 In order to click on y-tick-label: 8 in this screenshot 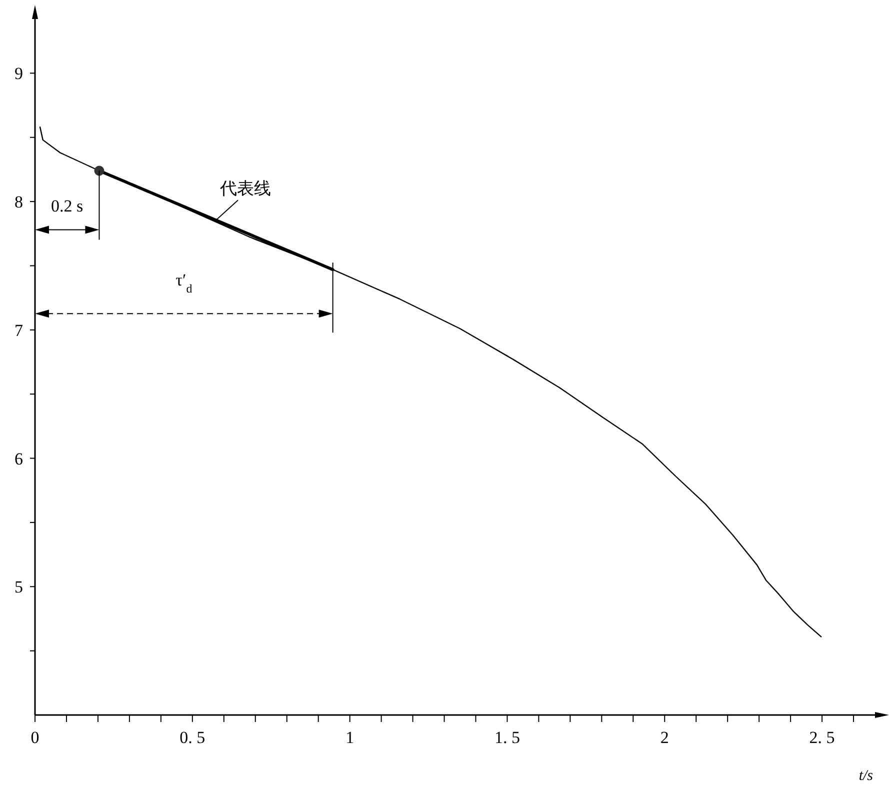, I will do `click(18, 202)`.